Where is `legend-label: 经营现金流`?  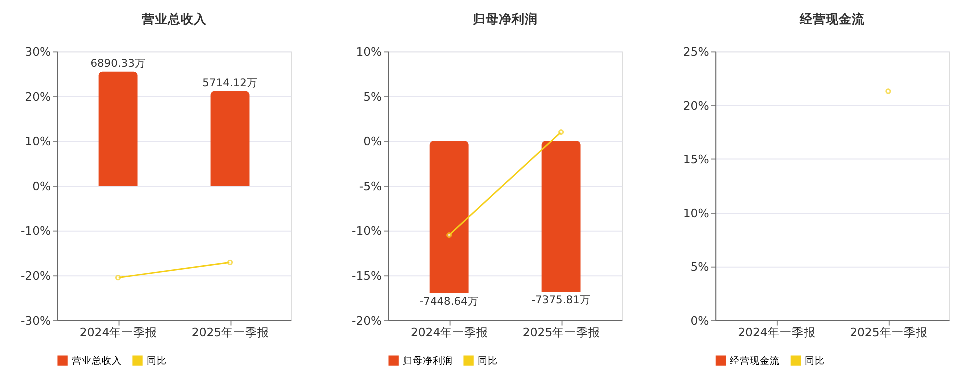
legend-label: 经营现金流 is located at coordinates (755, 360).